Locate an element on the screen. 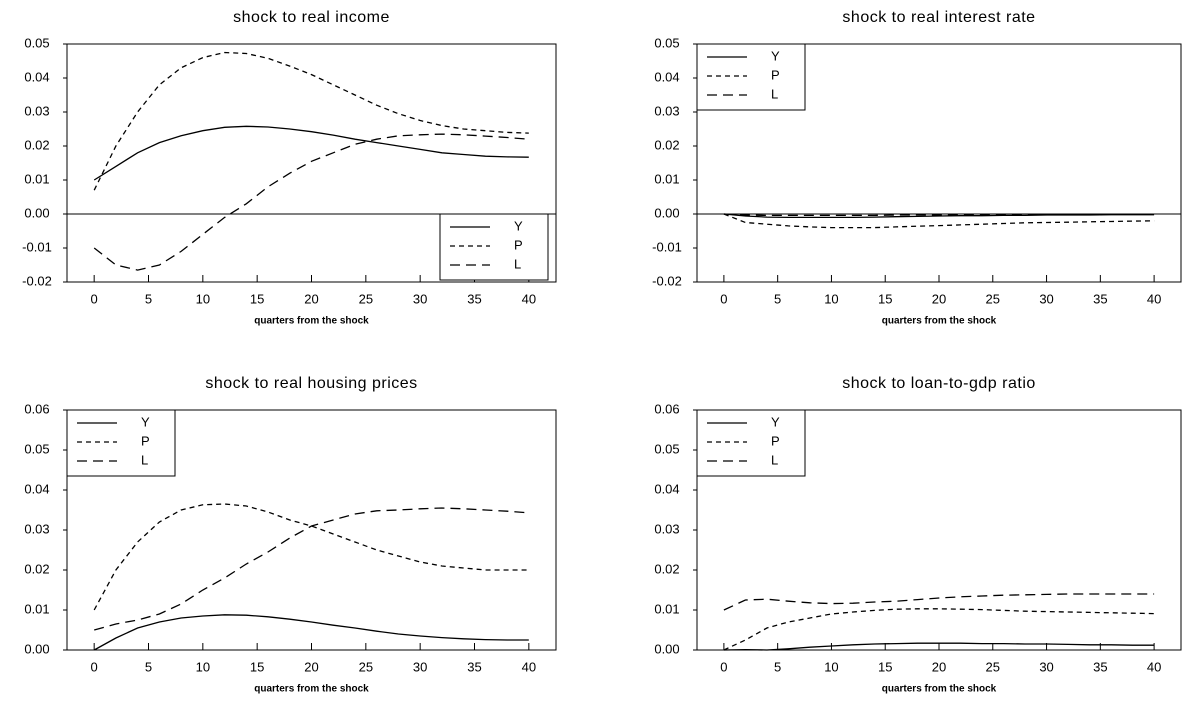 The height and width of the screenshot is (704, 1183). panel-title: shock to loan-to-gdp ratio is located at coordinates (939, 383).